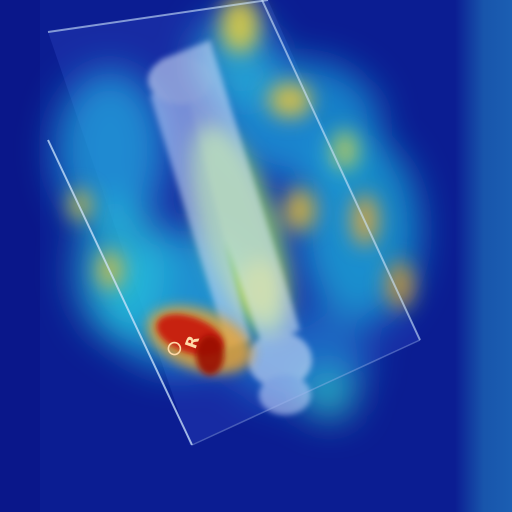 The width and height of the screenshot is (512, 512). I want to click on film-plate-edge-top, so click(158, 16).